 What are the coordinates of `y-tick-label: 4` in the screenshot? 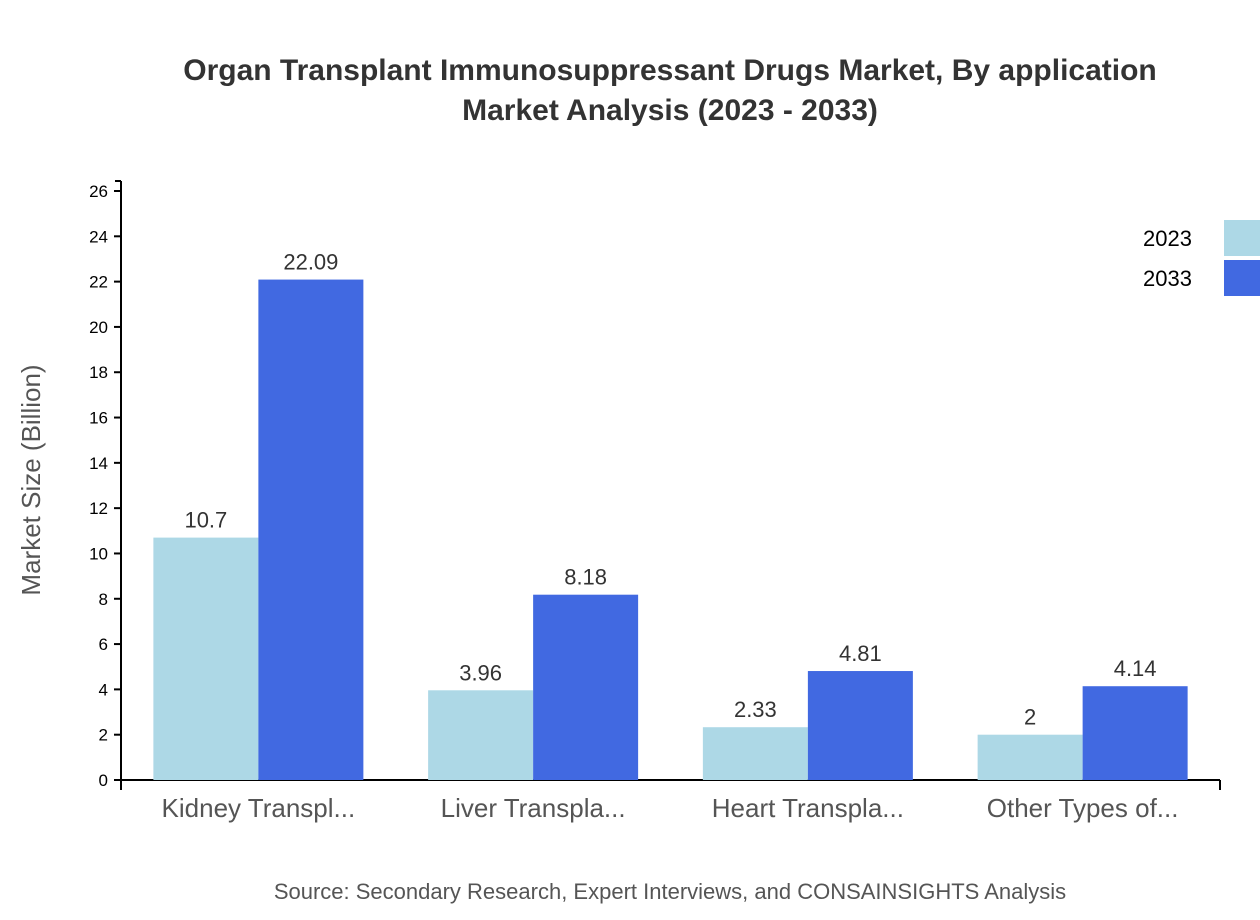 It's located at (103, 689).